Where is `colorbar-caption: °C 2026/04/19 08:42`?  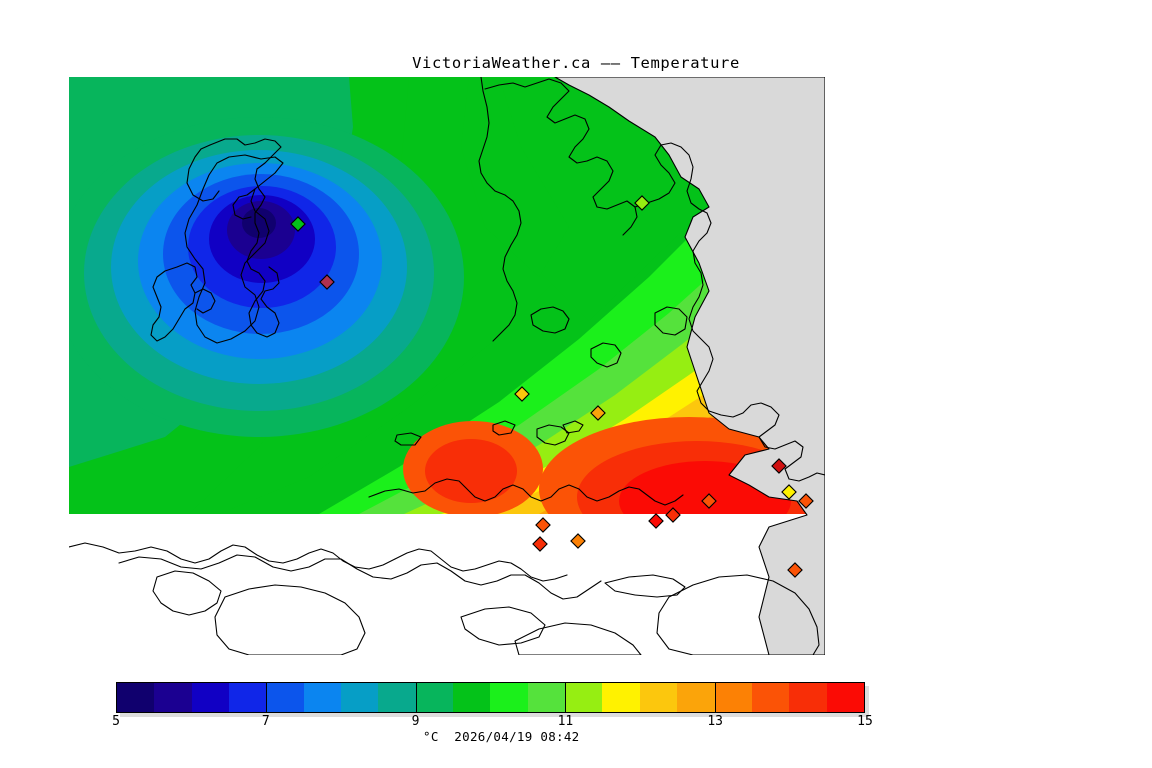 colorbar-caption: °C 2026/04/19 08:42 is located at coordinates (501, 736).